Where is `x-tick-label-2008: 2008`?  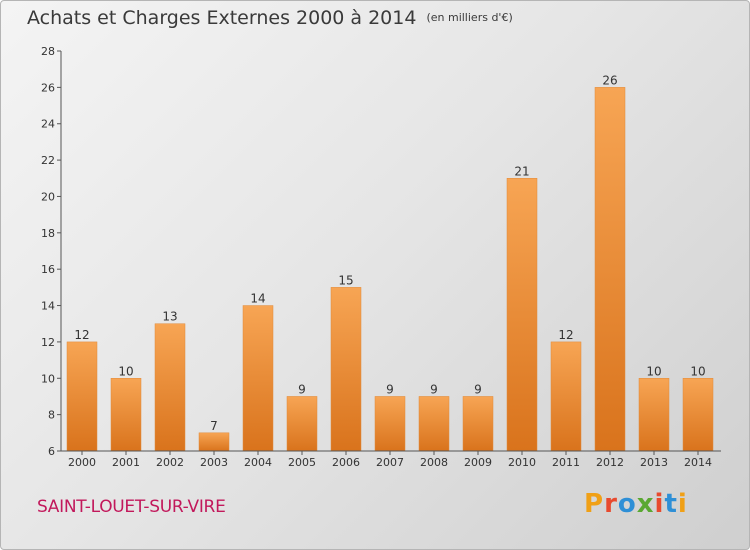 x-tick-label-2008: 2008 is located at coordinates (434, 462).